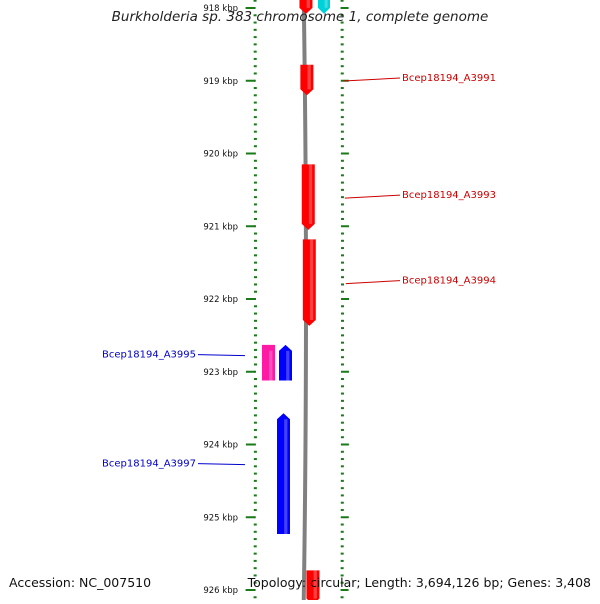 The width and height of the screenshot is (600, 604). I want to click on gene-features, so click(296, 302).